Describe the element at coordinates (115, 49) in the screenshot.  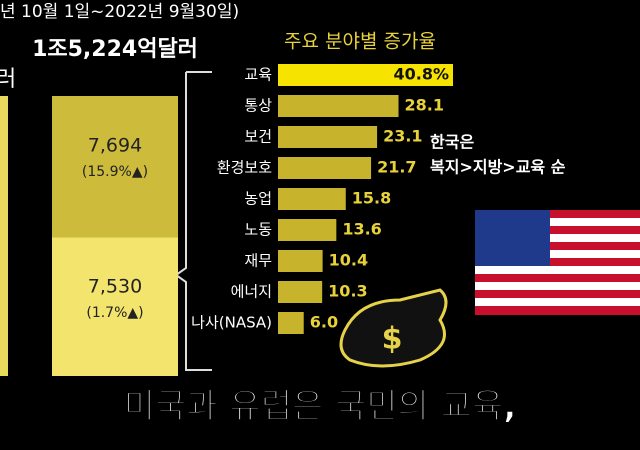
I see `total-label: 1조5,224억달러` at that location.